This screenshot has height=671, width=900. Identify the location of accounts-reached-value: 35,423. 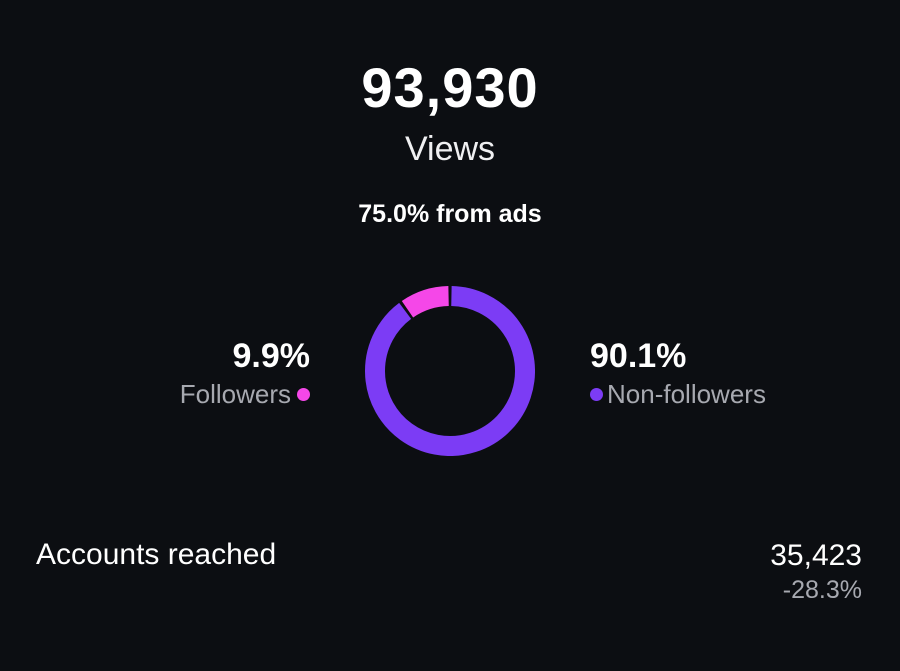
(816, 555).